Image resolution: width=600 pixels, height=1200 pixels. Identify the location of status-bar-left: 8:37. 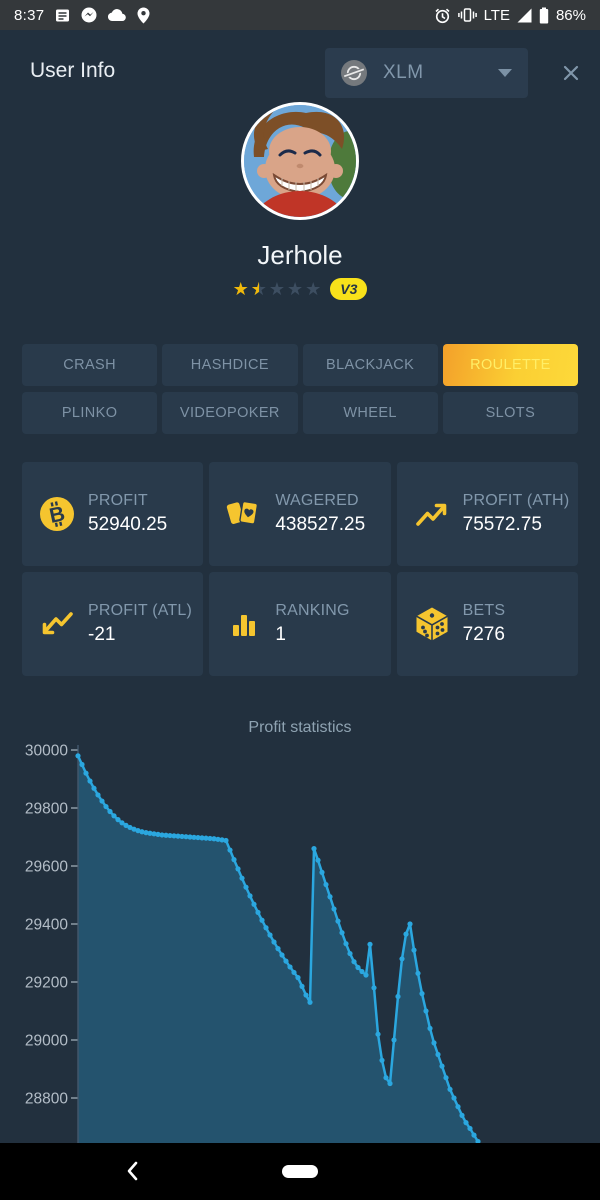
(82, 15).